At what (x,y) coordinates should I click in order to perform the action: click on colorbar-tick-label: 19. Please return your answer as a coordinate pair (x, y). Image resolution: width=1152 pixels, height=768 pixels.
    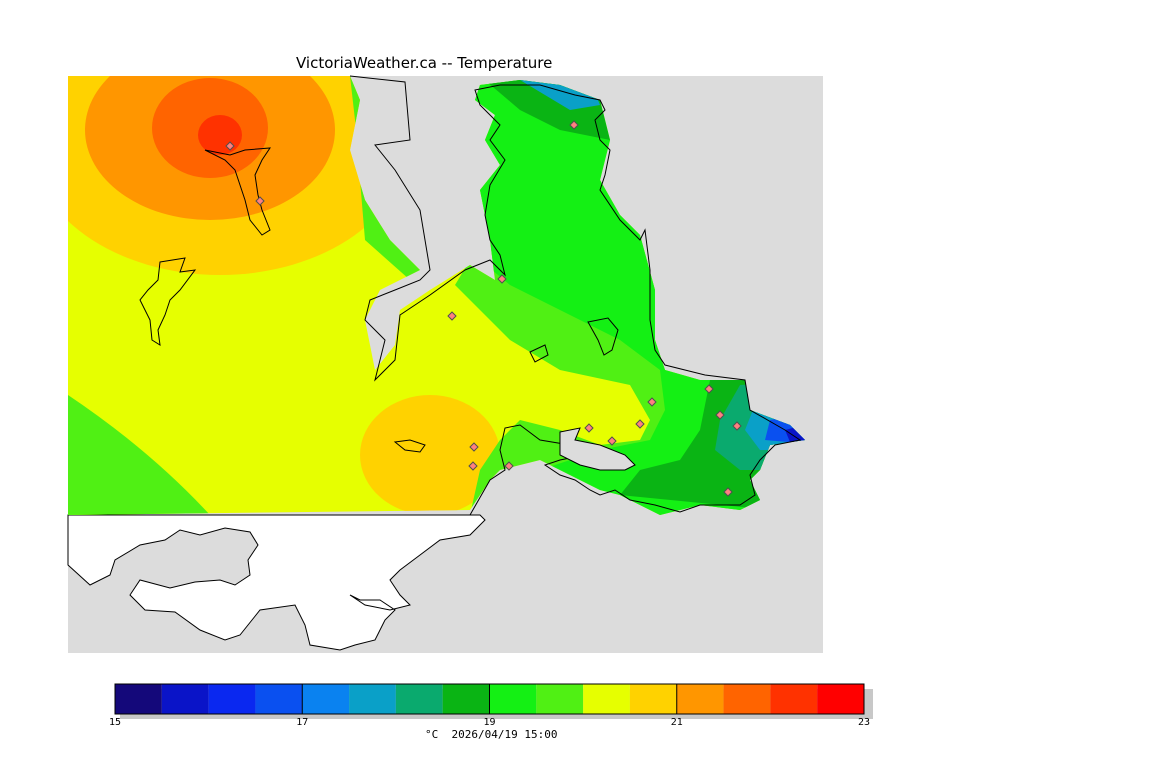
    Looking at the image, I should click on (489, 722).